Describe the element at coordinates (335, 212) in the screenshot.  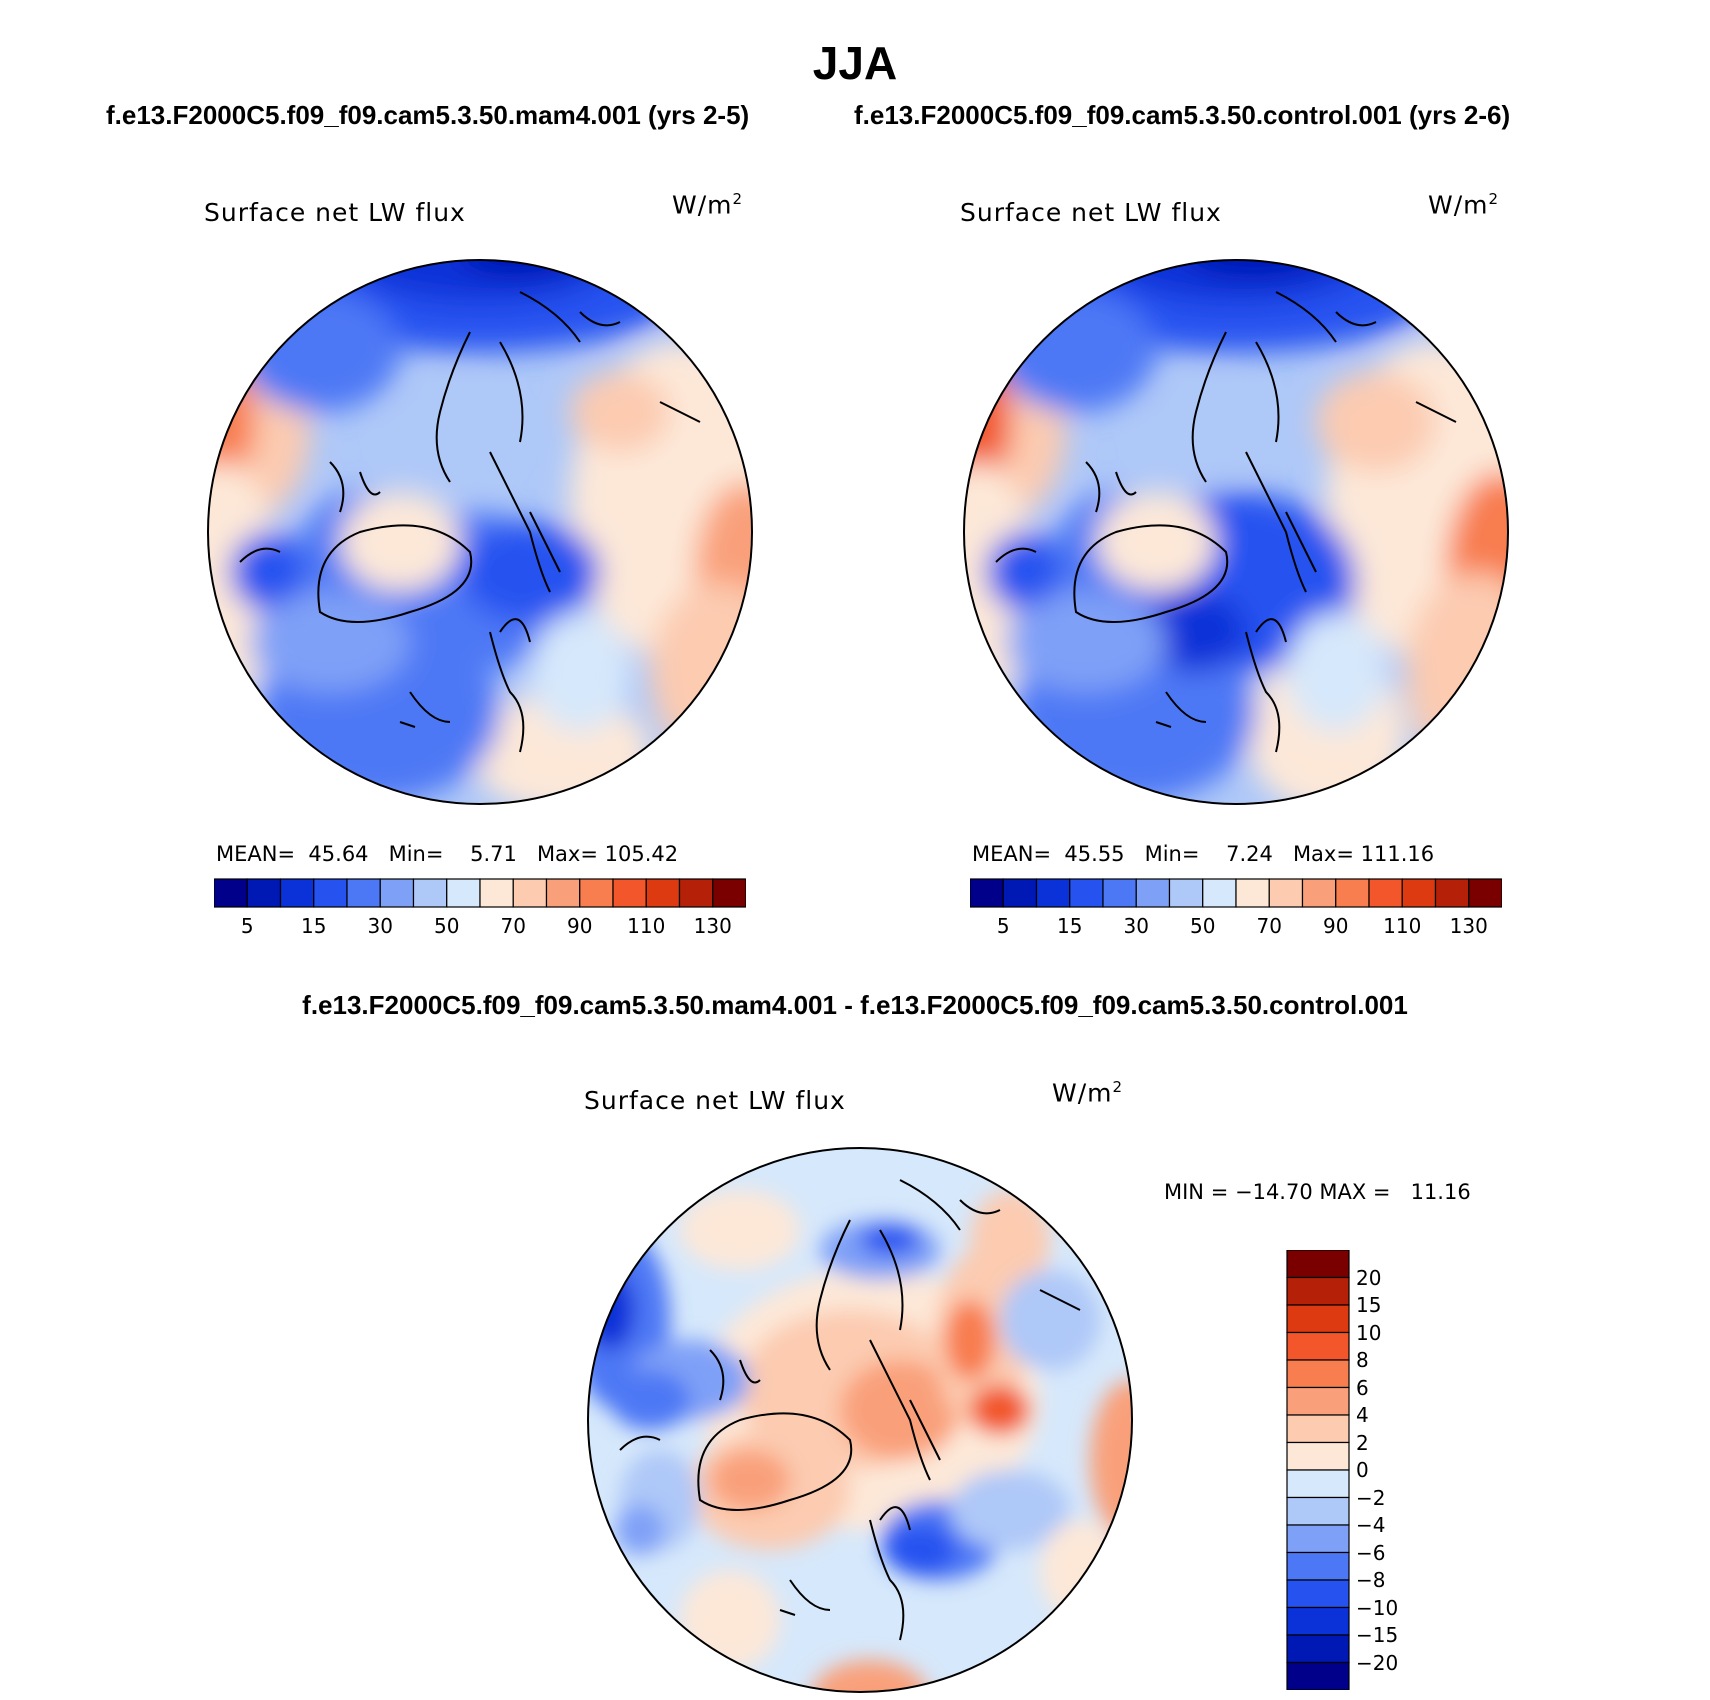
I see `panel-1-title: Surface net LW flux` at that location.